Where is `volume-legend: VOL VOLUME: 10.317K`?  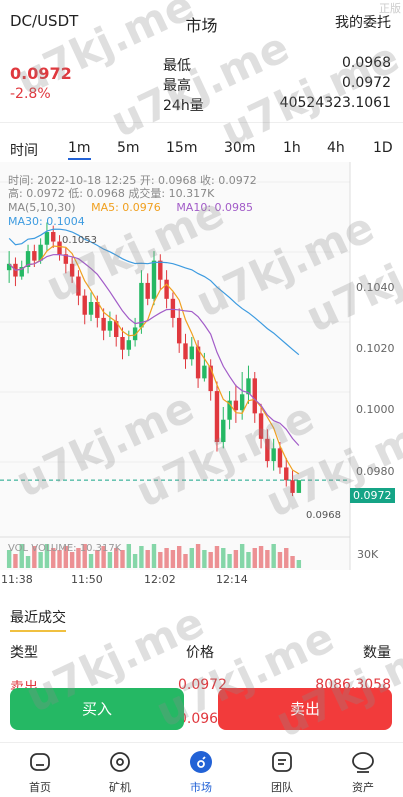
volume-legend: VOL VOLUME: 10.317K is located at coordinates (65, 548).